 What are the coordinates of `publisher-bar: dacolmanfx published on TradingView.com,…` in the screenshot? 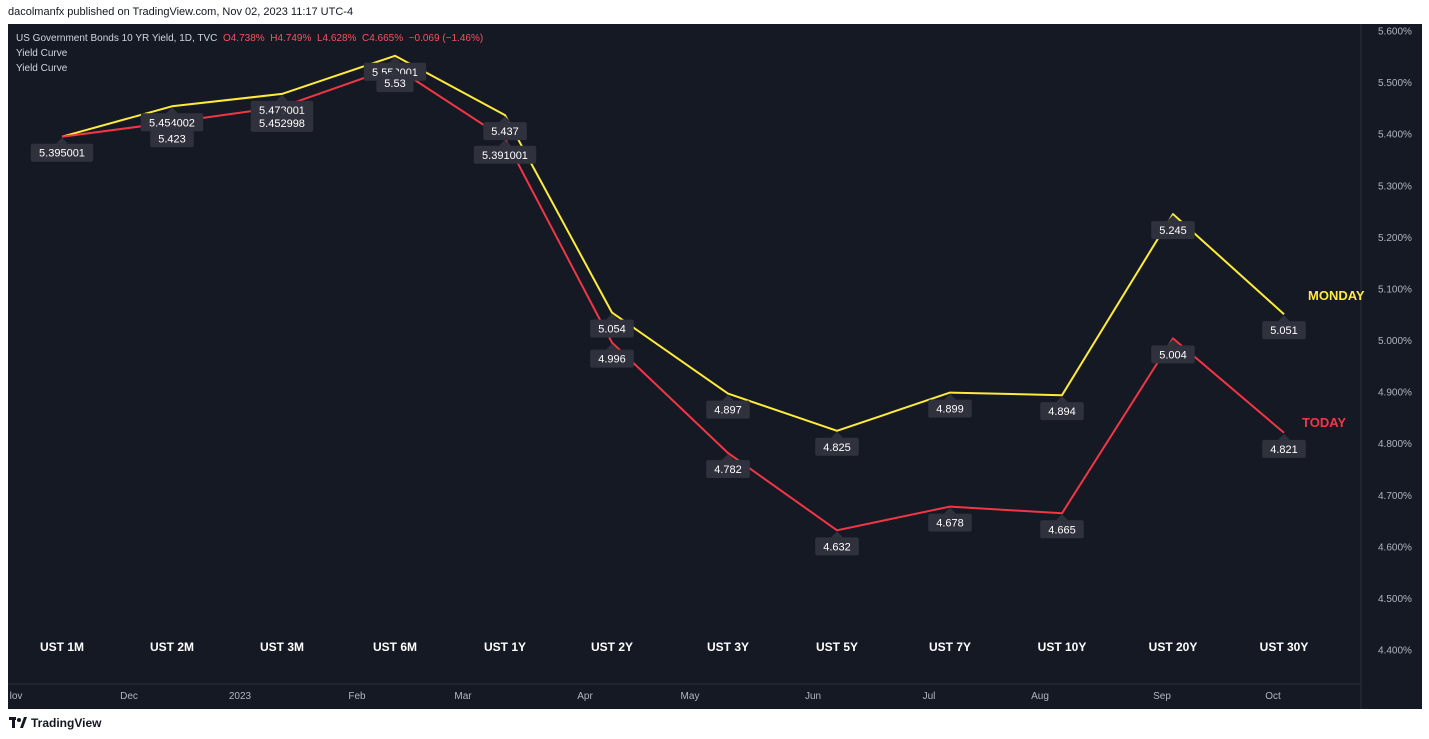 It's located at (714, 12).